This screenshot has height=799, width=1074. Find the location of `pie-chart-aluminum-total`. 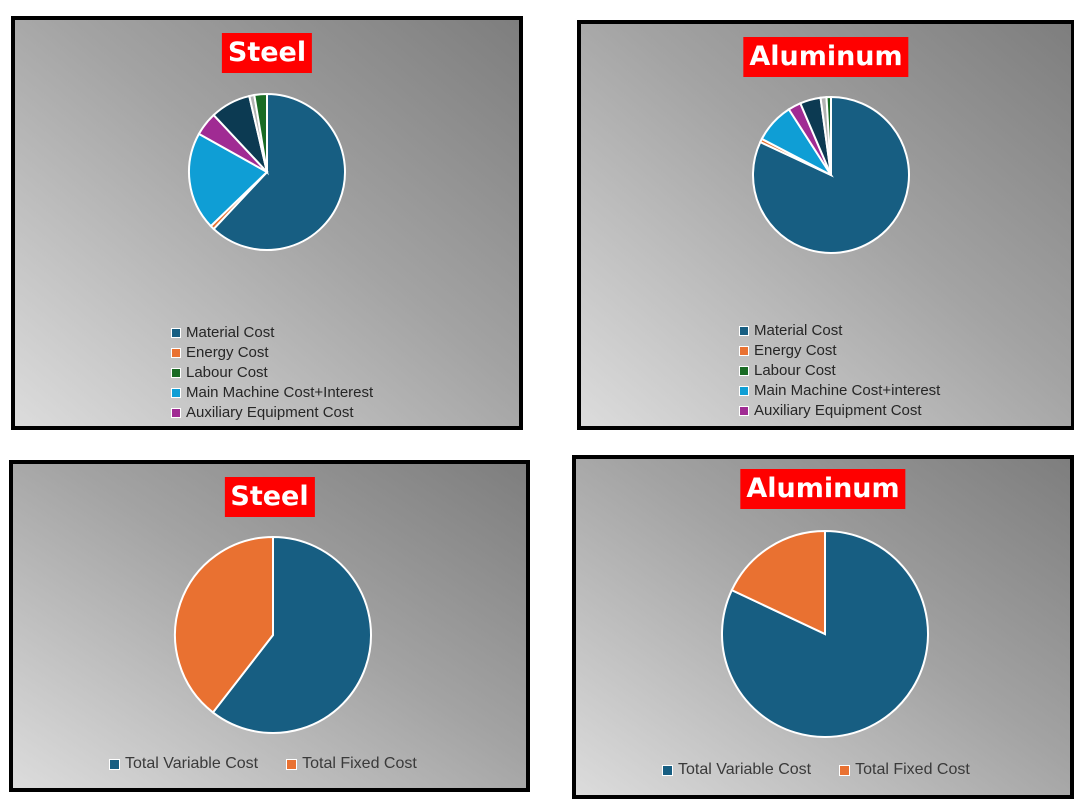

pie-chart-aluminum-total is located at coordinates (825, 633).